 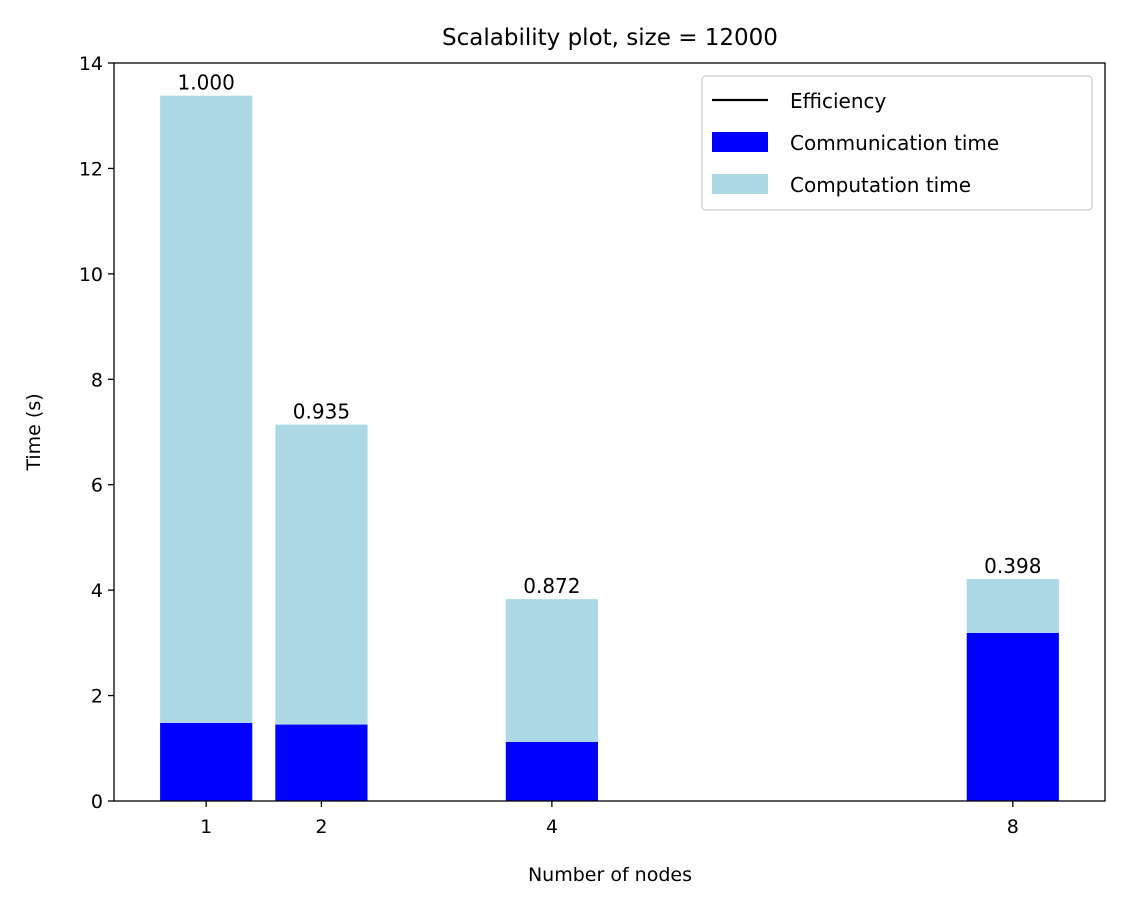 I want to click on legend-communication-label: Communication time, so click(x=894, y=143).